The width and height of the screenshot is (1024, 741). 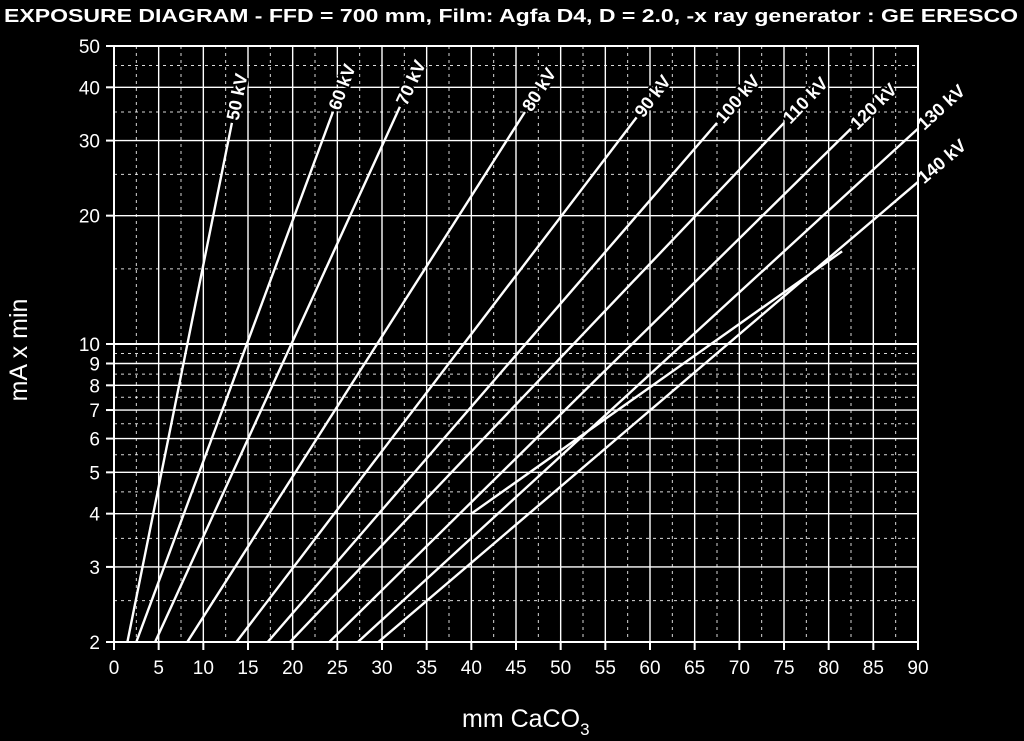 What do you see at coordinates (94, 386) in the screenshot?
I see `y-tick-label: 8` at bounding box center [94, 386].